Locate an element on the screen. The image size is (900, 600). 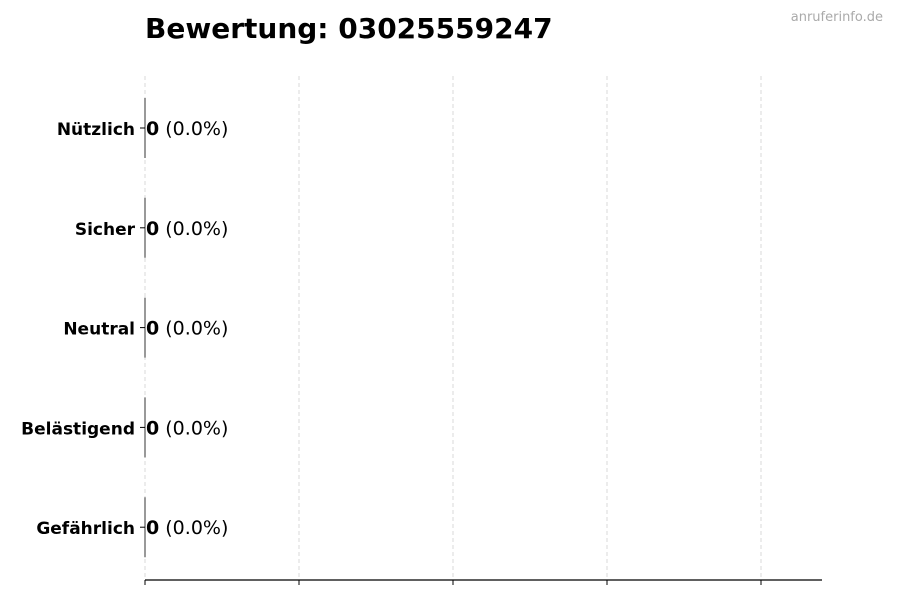
y-tick-label: Neutral is located at coordinates (99, 330).